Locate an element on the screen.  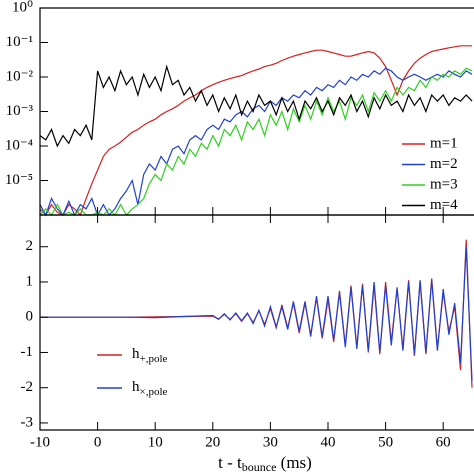
y-tick-label: 10⁻³ is located at coordinates (20, 111).